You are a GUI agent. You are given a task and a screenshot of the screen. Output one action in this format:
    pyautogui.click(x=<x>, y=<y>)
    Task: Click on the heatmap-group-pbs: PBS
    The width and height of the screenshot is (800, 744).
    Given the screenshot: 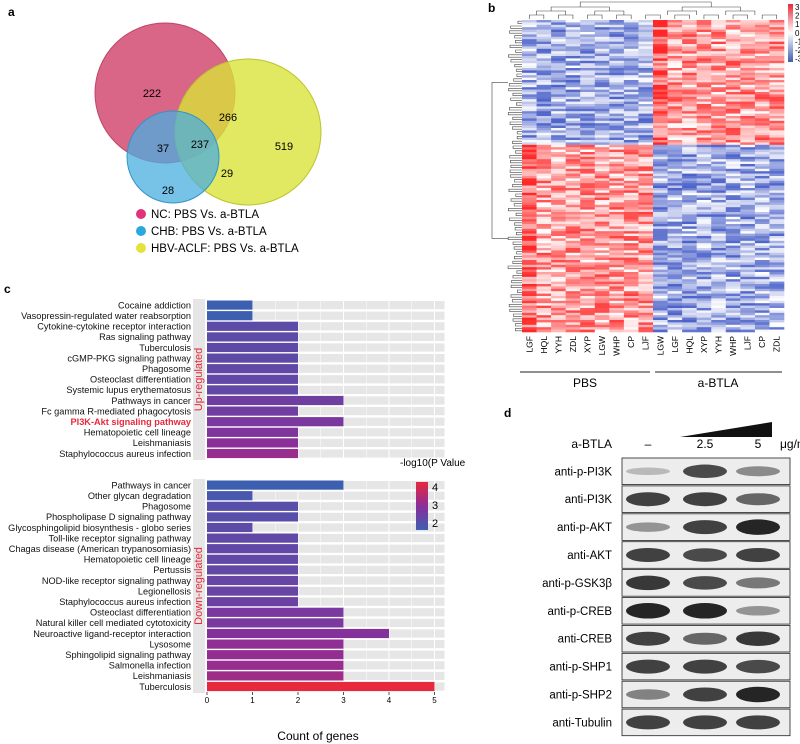 What is the action you would take?
    pyautogui.click(x=585, y=383)
    